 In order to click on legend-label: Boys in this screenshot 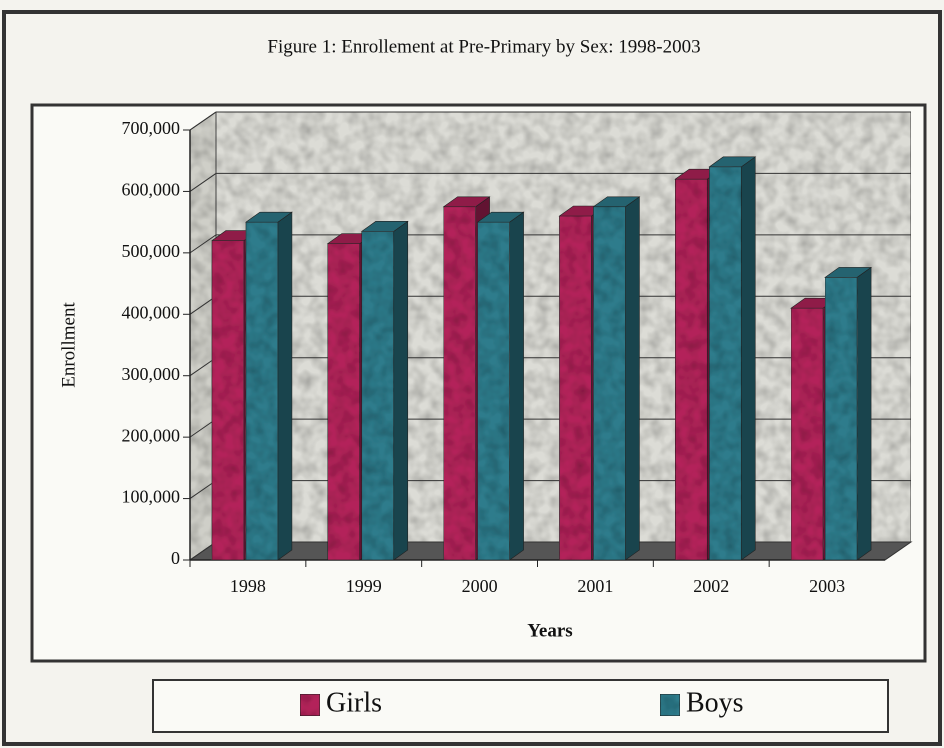, I will do `click(715, 702)`.